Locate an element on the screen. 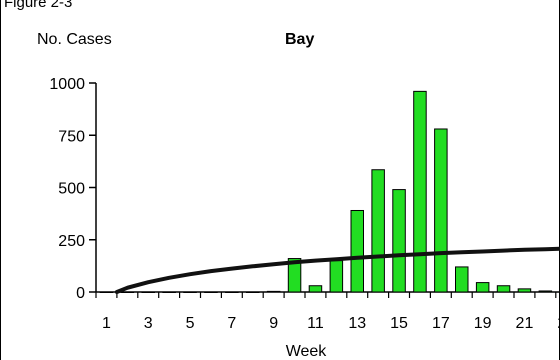 The image size is (560, 360). chart-title: Bay is located at coordinates (299, 39).